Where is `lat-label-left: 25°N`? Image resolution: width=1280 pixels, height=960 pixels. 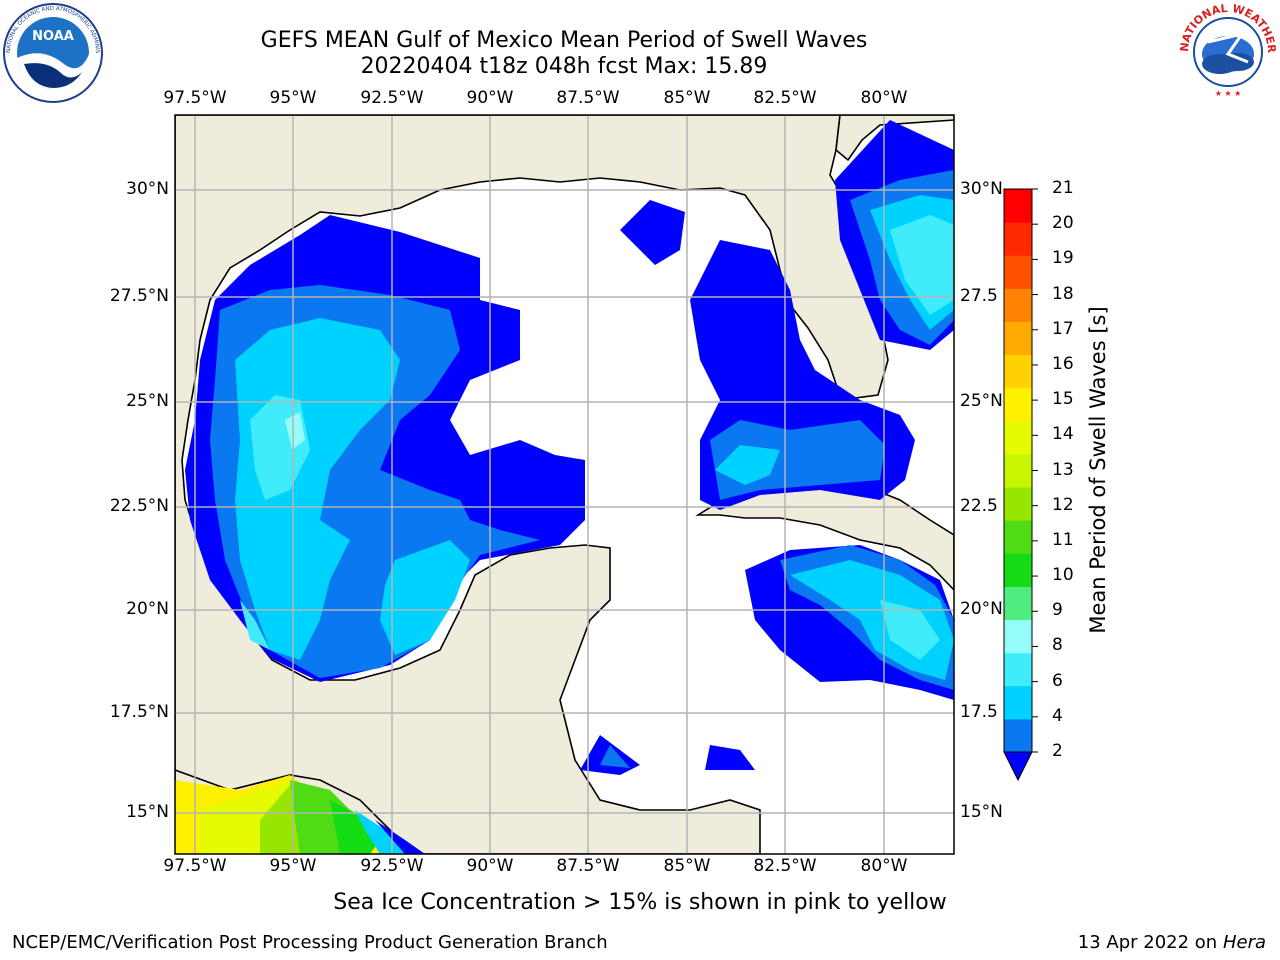
lat-label-left: 25°N is located at coordinates (147, 401).